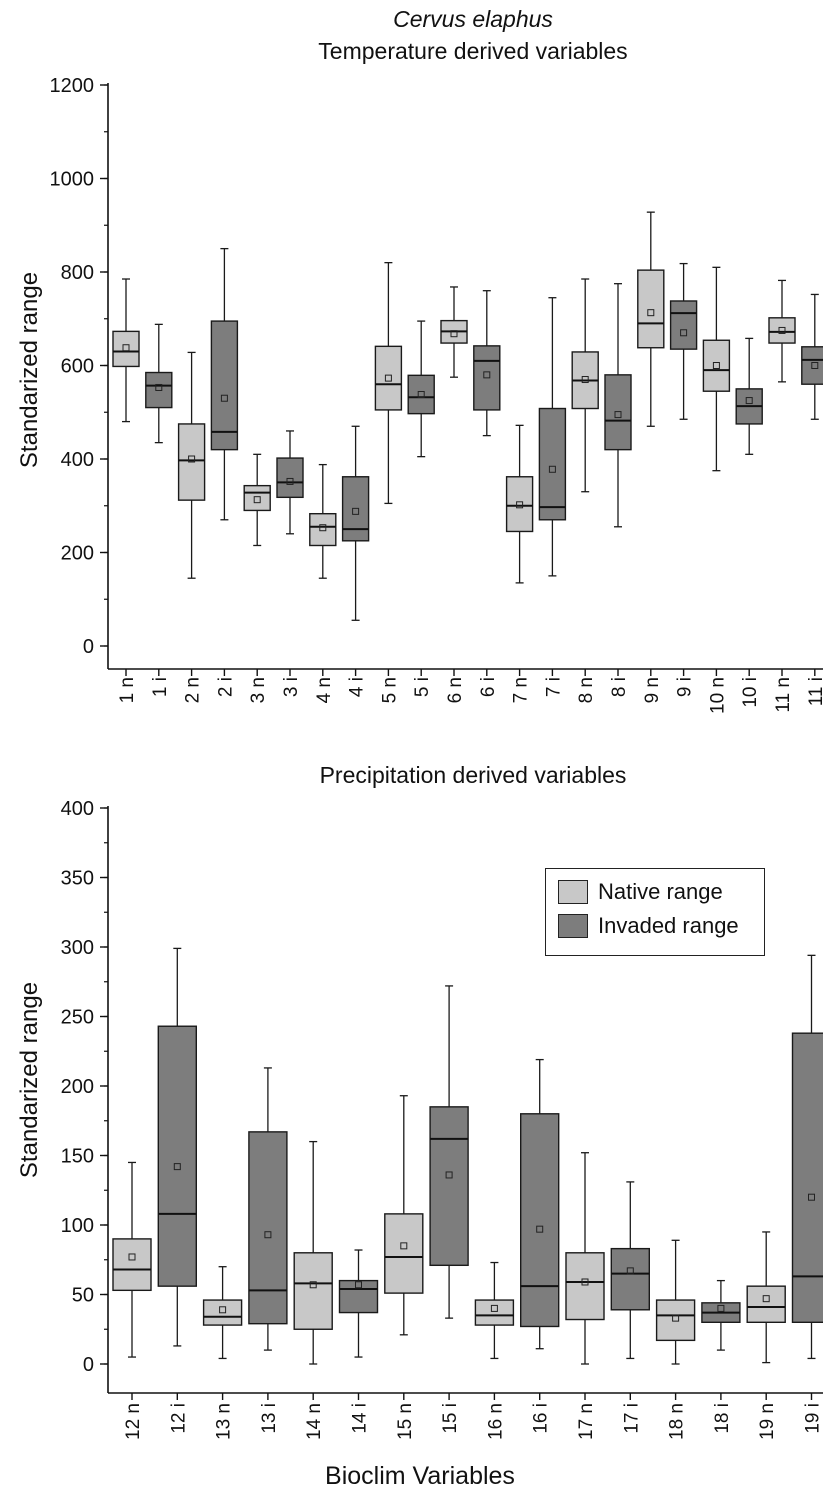 The width and height of the screenshot is (823, 1492). Describe the element at coordinates (450, 1418) in the screenshot. I see `x-tick-label: 15 i` at that location.